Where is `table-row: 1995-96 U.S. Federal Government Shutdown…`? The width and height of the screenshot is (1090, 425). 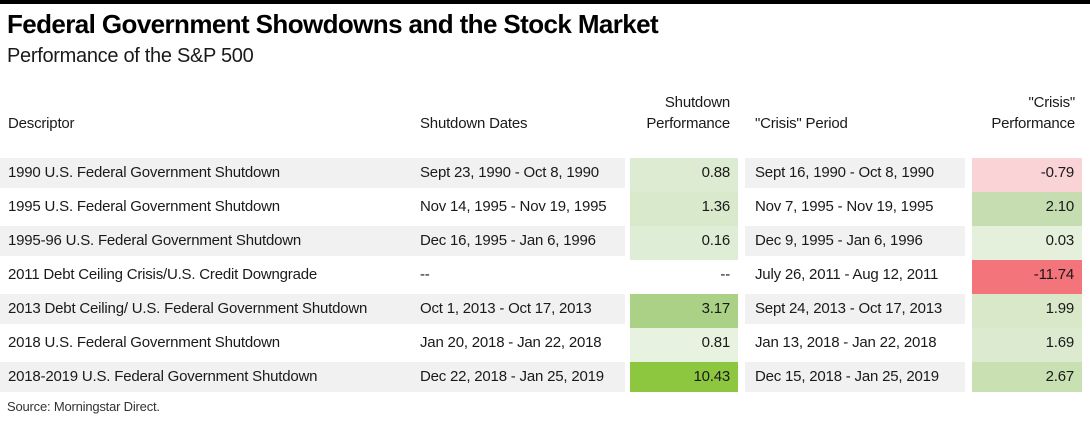
table-row: 1995-96 U.S. Federal Government Shutdown… is located at coordinates (545, 243).